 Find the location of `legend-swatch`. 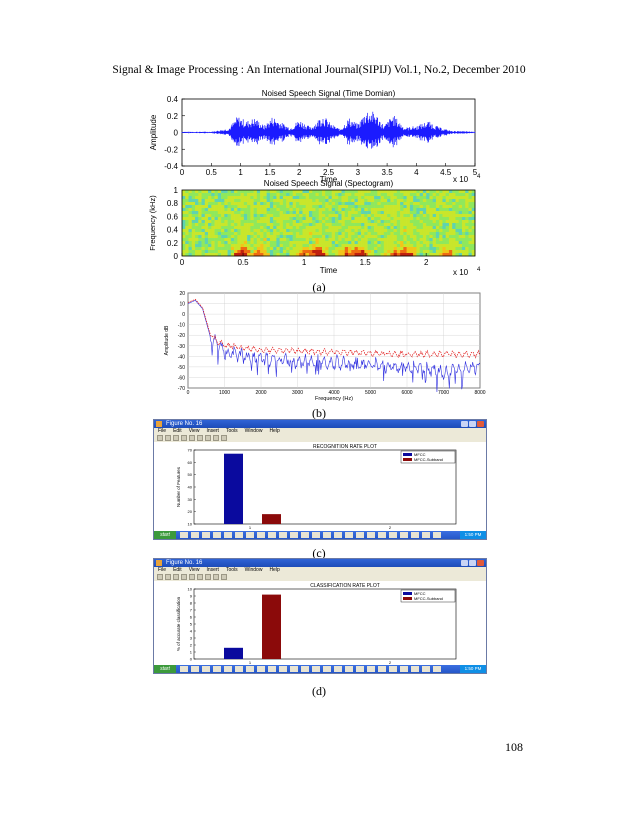

legend-swatch is located at coordinates (407, 454).